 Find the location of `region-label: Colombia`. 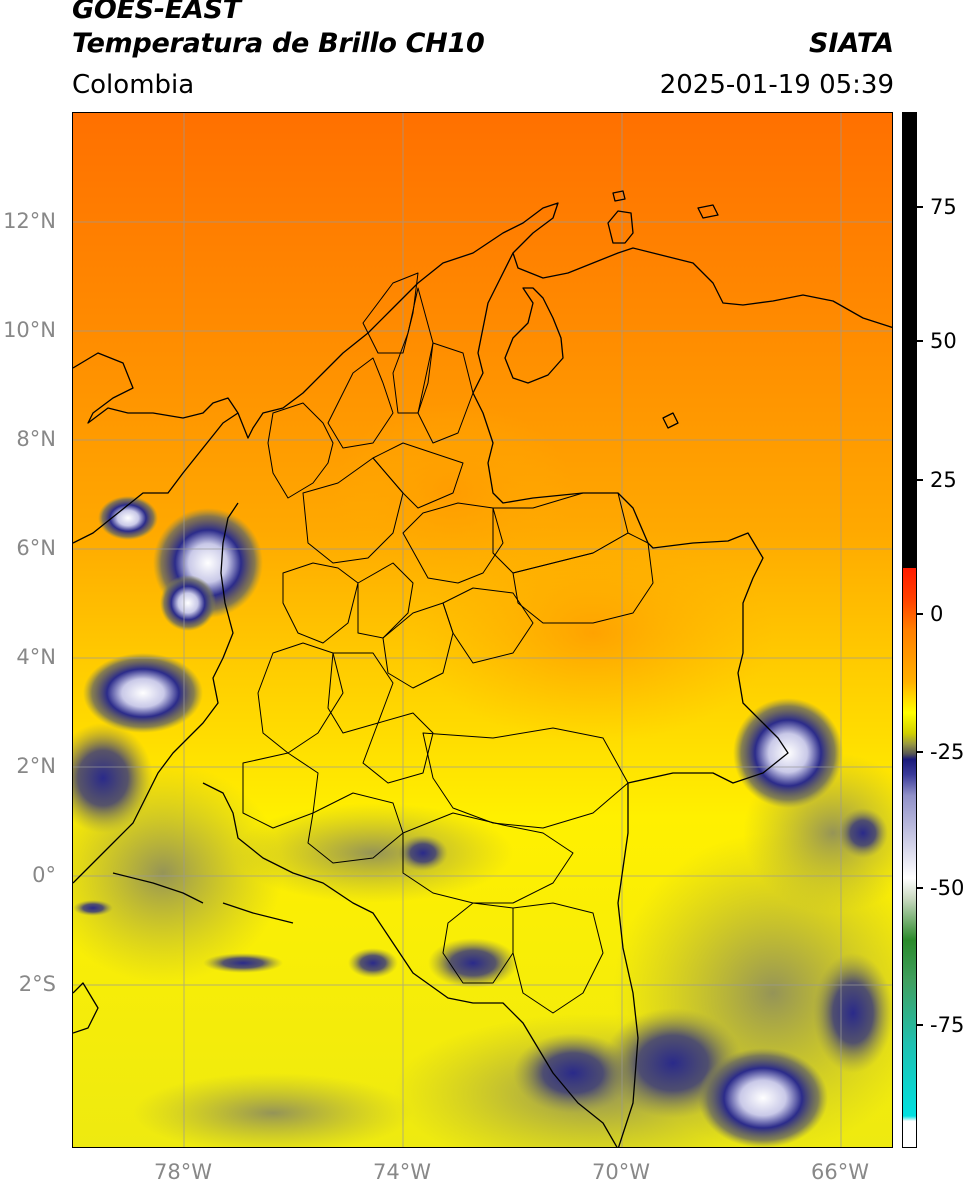

region-label: Colombia is located at coordinates (133, 85).